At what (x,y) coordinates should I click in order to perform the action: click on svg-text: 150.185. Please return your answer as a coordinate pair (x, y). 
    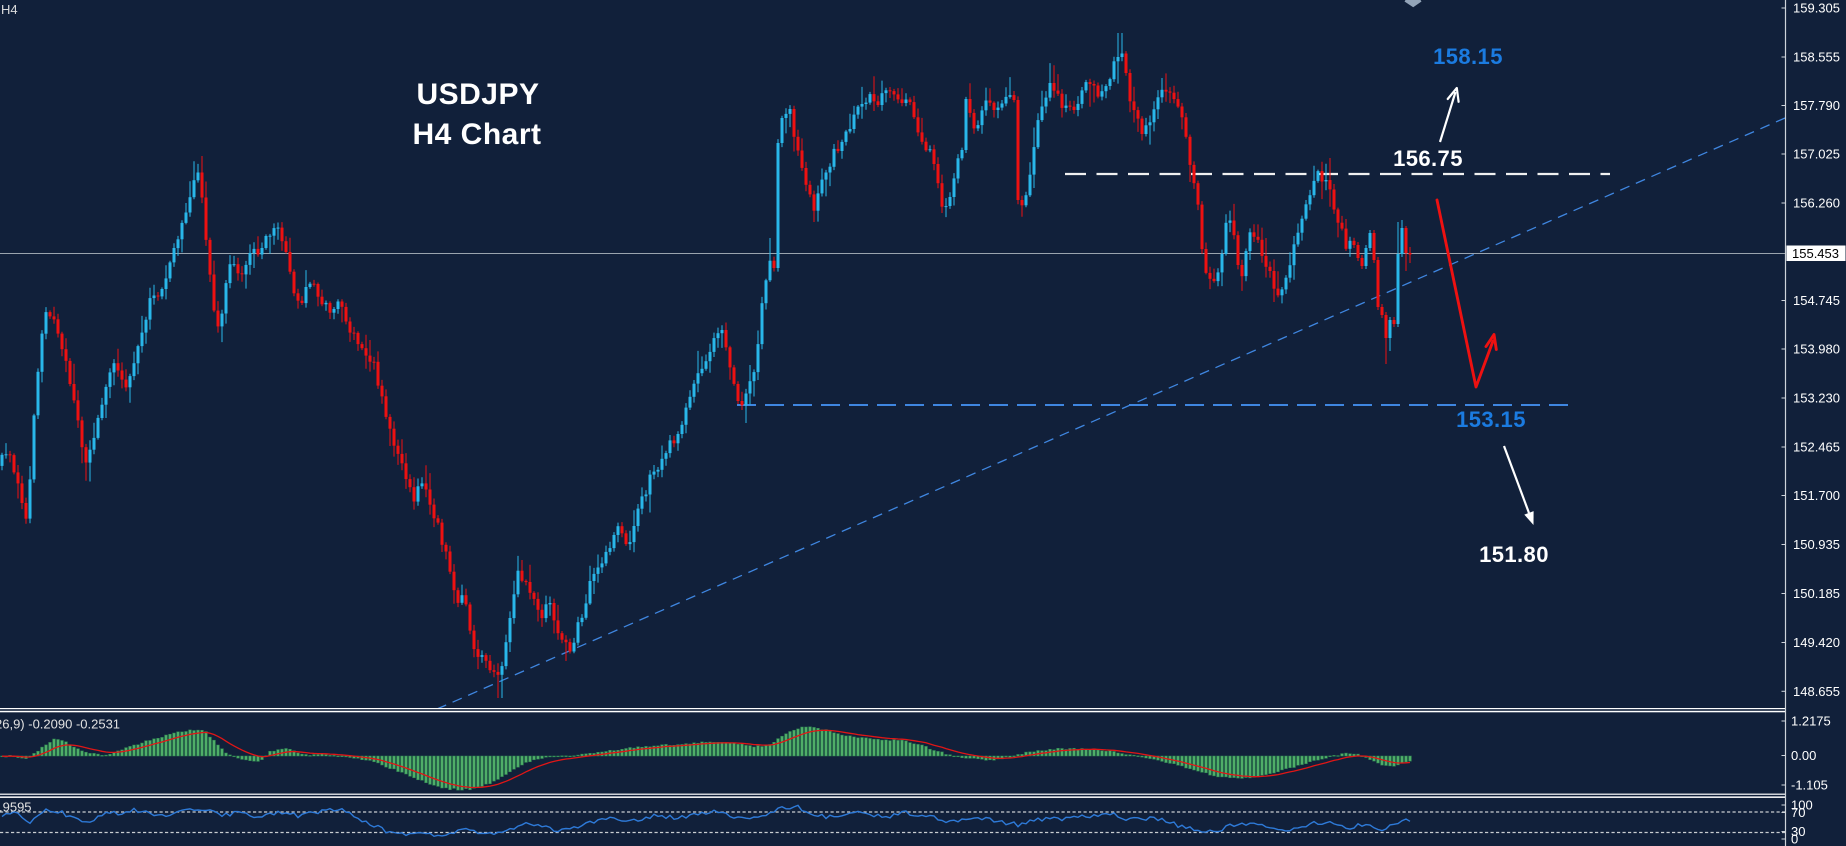
    Looking at the image, I should click on (1816, 593).